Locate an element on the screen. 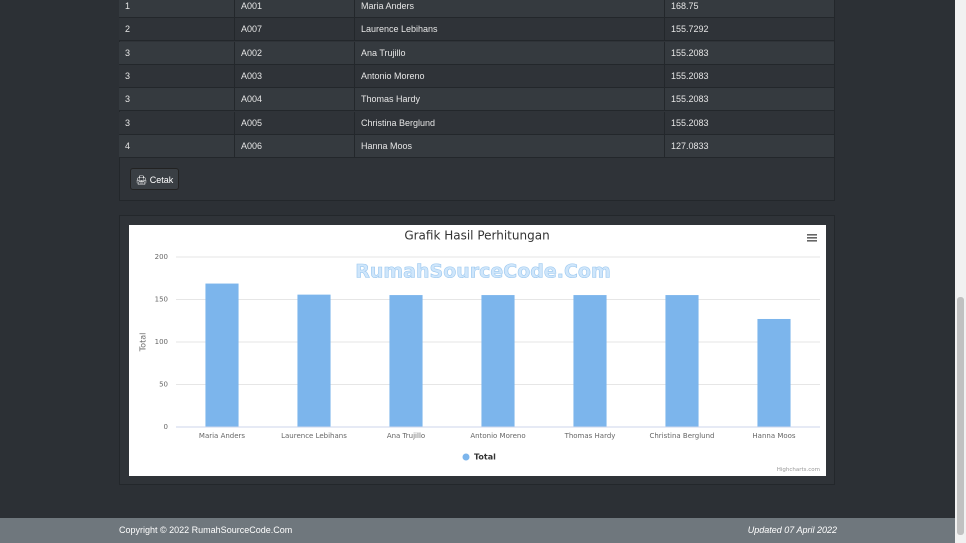 The height and width of the screenshot is (543, 966). table-cell: A002 is located at coordinates (295, 53).